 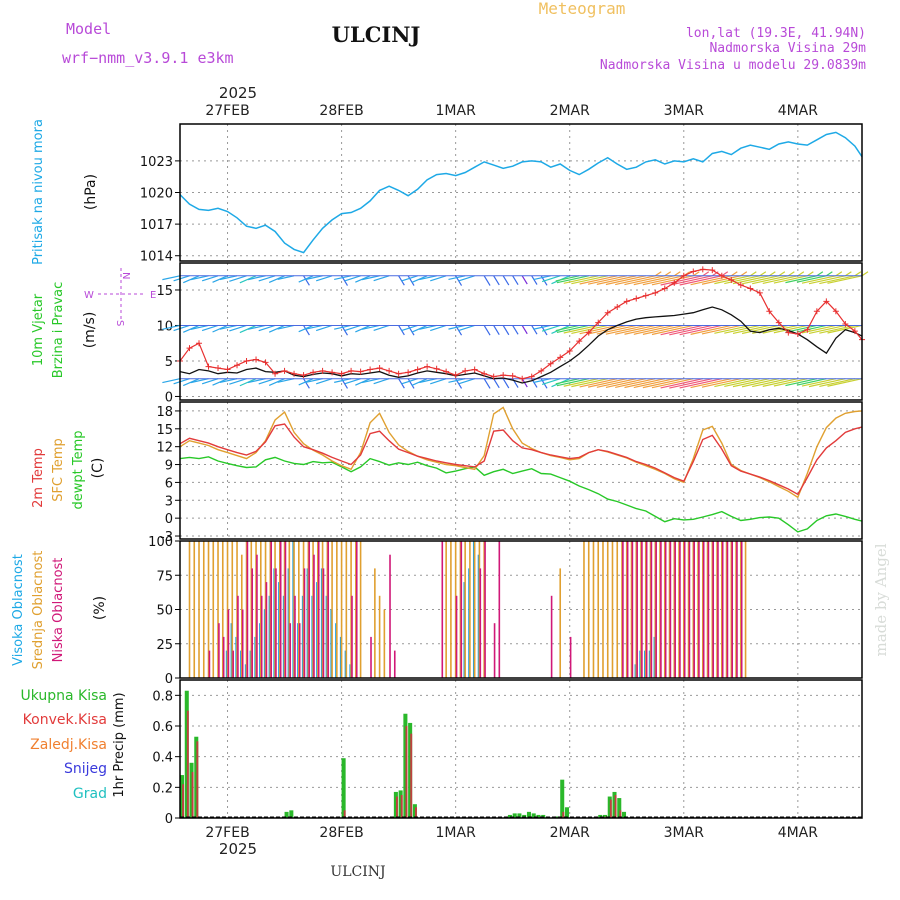 I want to click on dewpoint-line, so click(x=521, y=494).